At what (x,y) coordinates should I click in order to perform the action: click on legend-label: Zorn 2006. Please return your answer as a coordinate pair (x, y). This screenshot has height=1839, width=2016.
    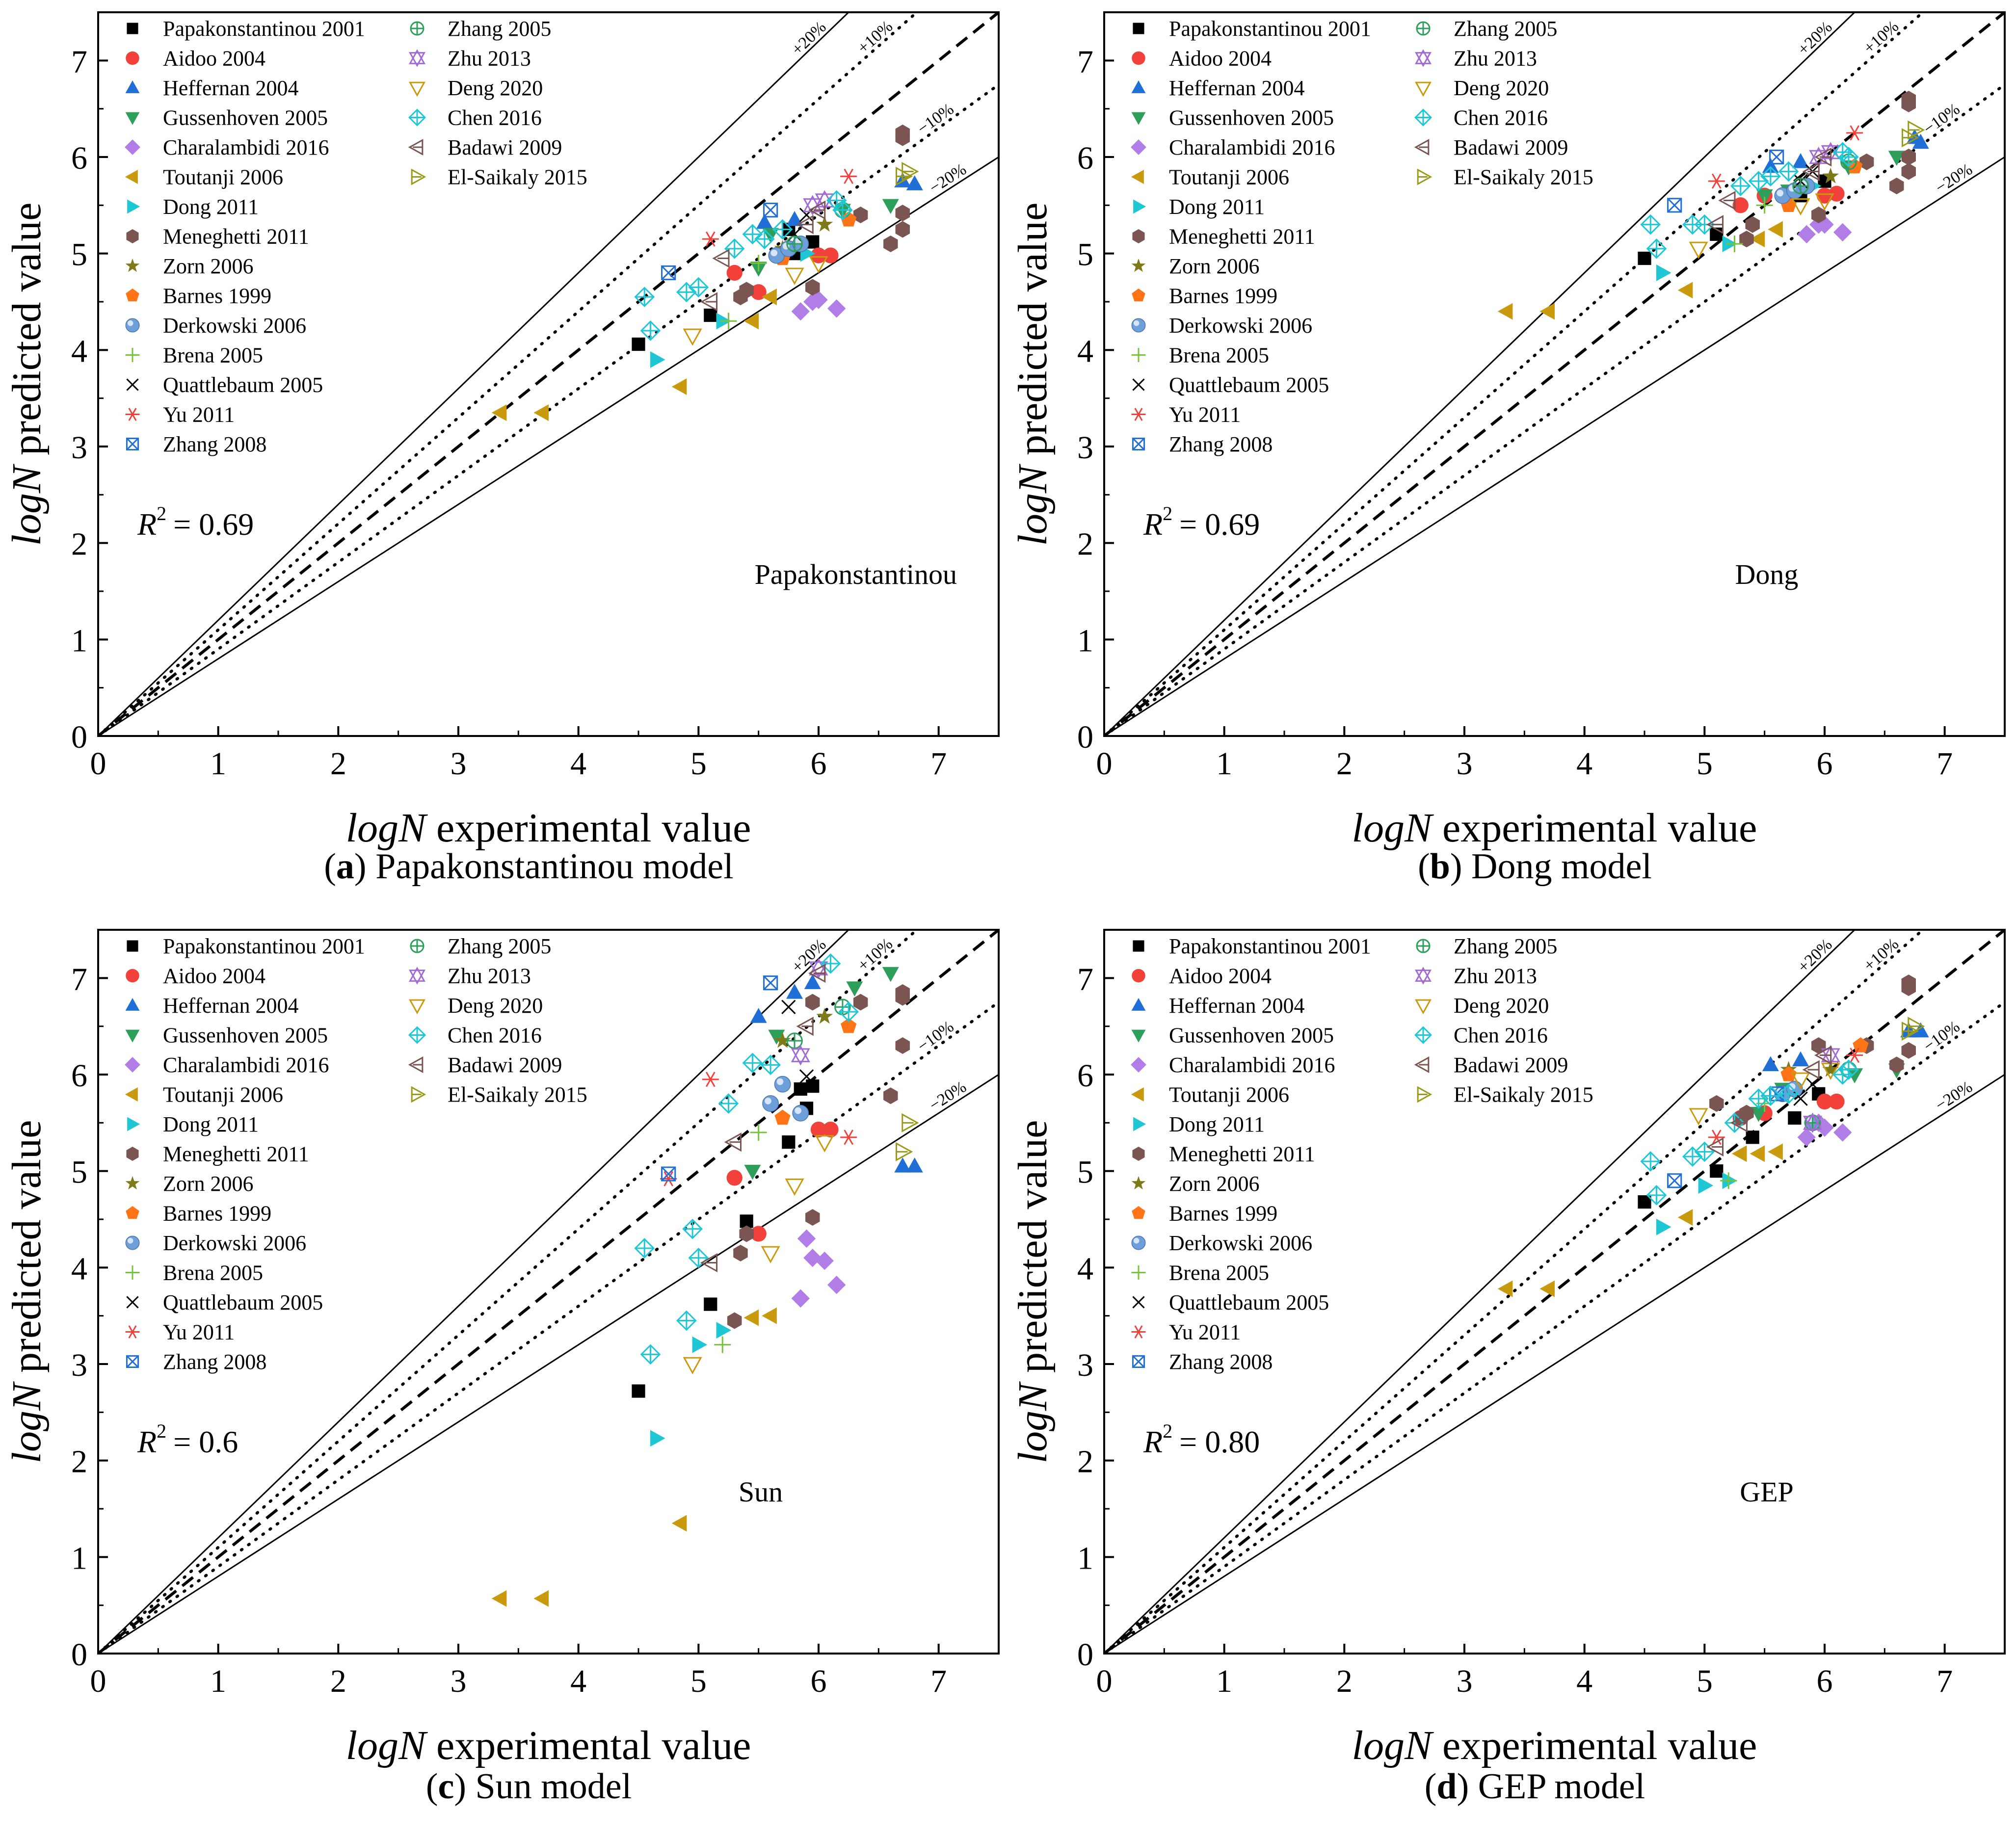
    Looking at the image, I should click on (1214, 266).